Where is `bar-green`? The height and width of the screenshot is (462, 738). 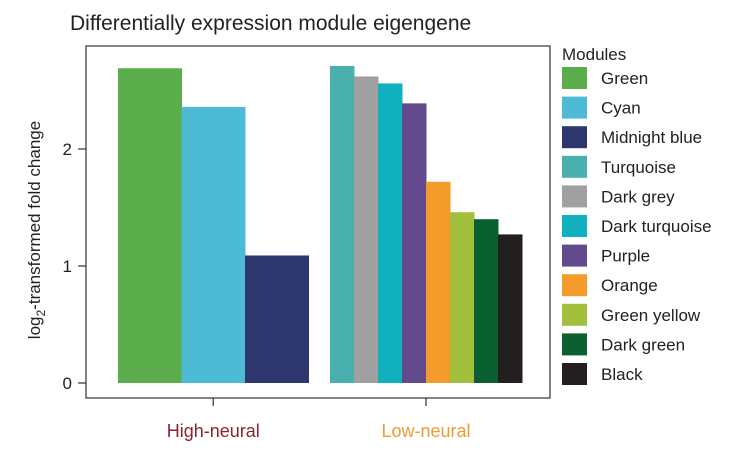 bar-green is located at coordinates (150, 226).